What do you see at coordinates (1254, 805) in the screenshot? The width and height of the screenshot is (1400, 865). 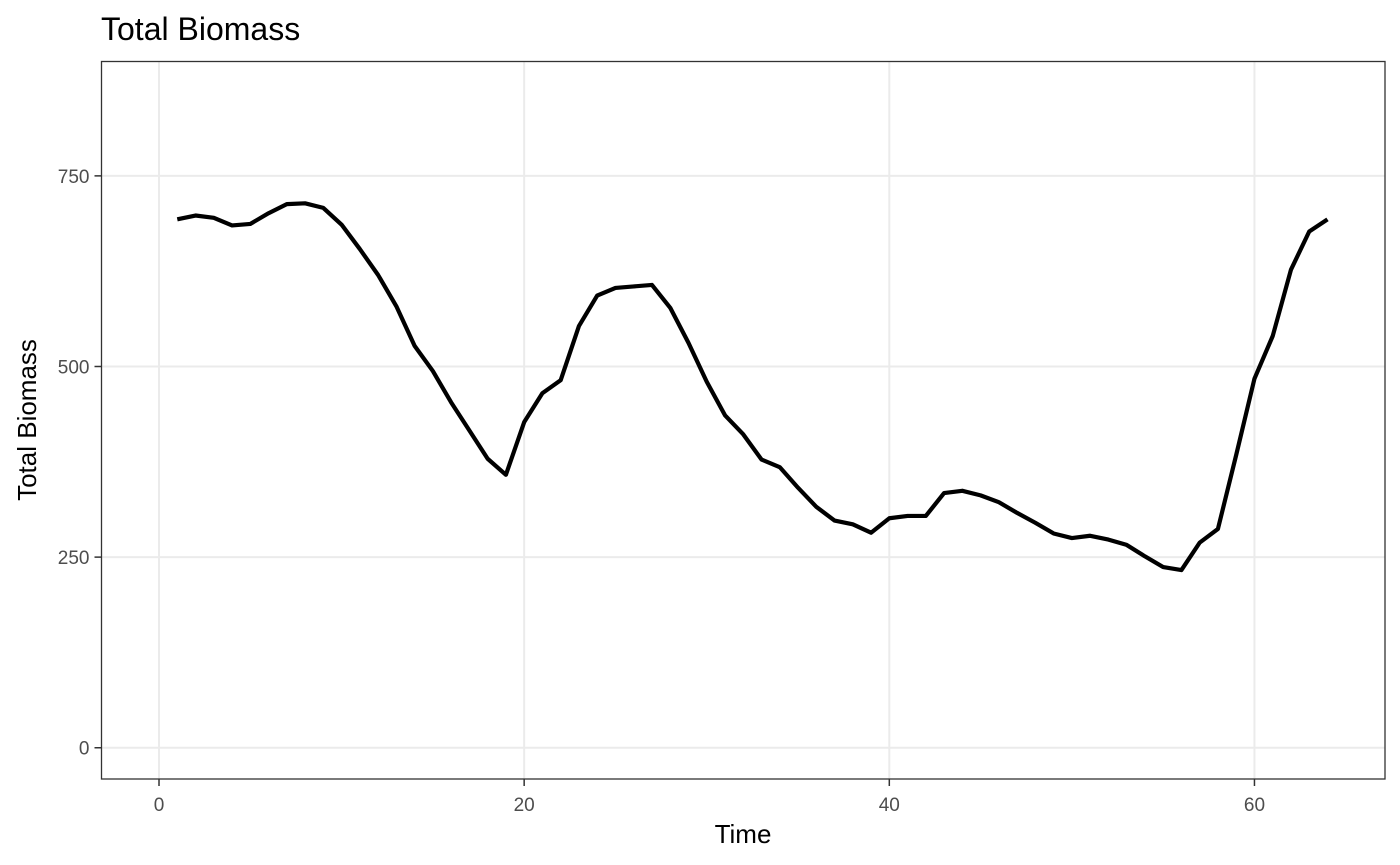 I see `x-tick-label: 60` at bounding box center [1254, 805].